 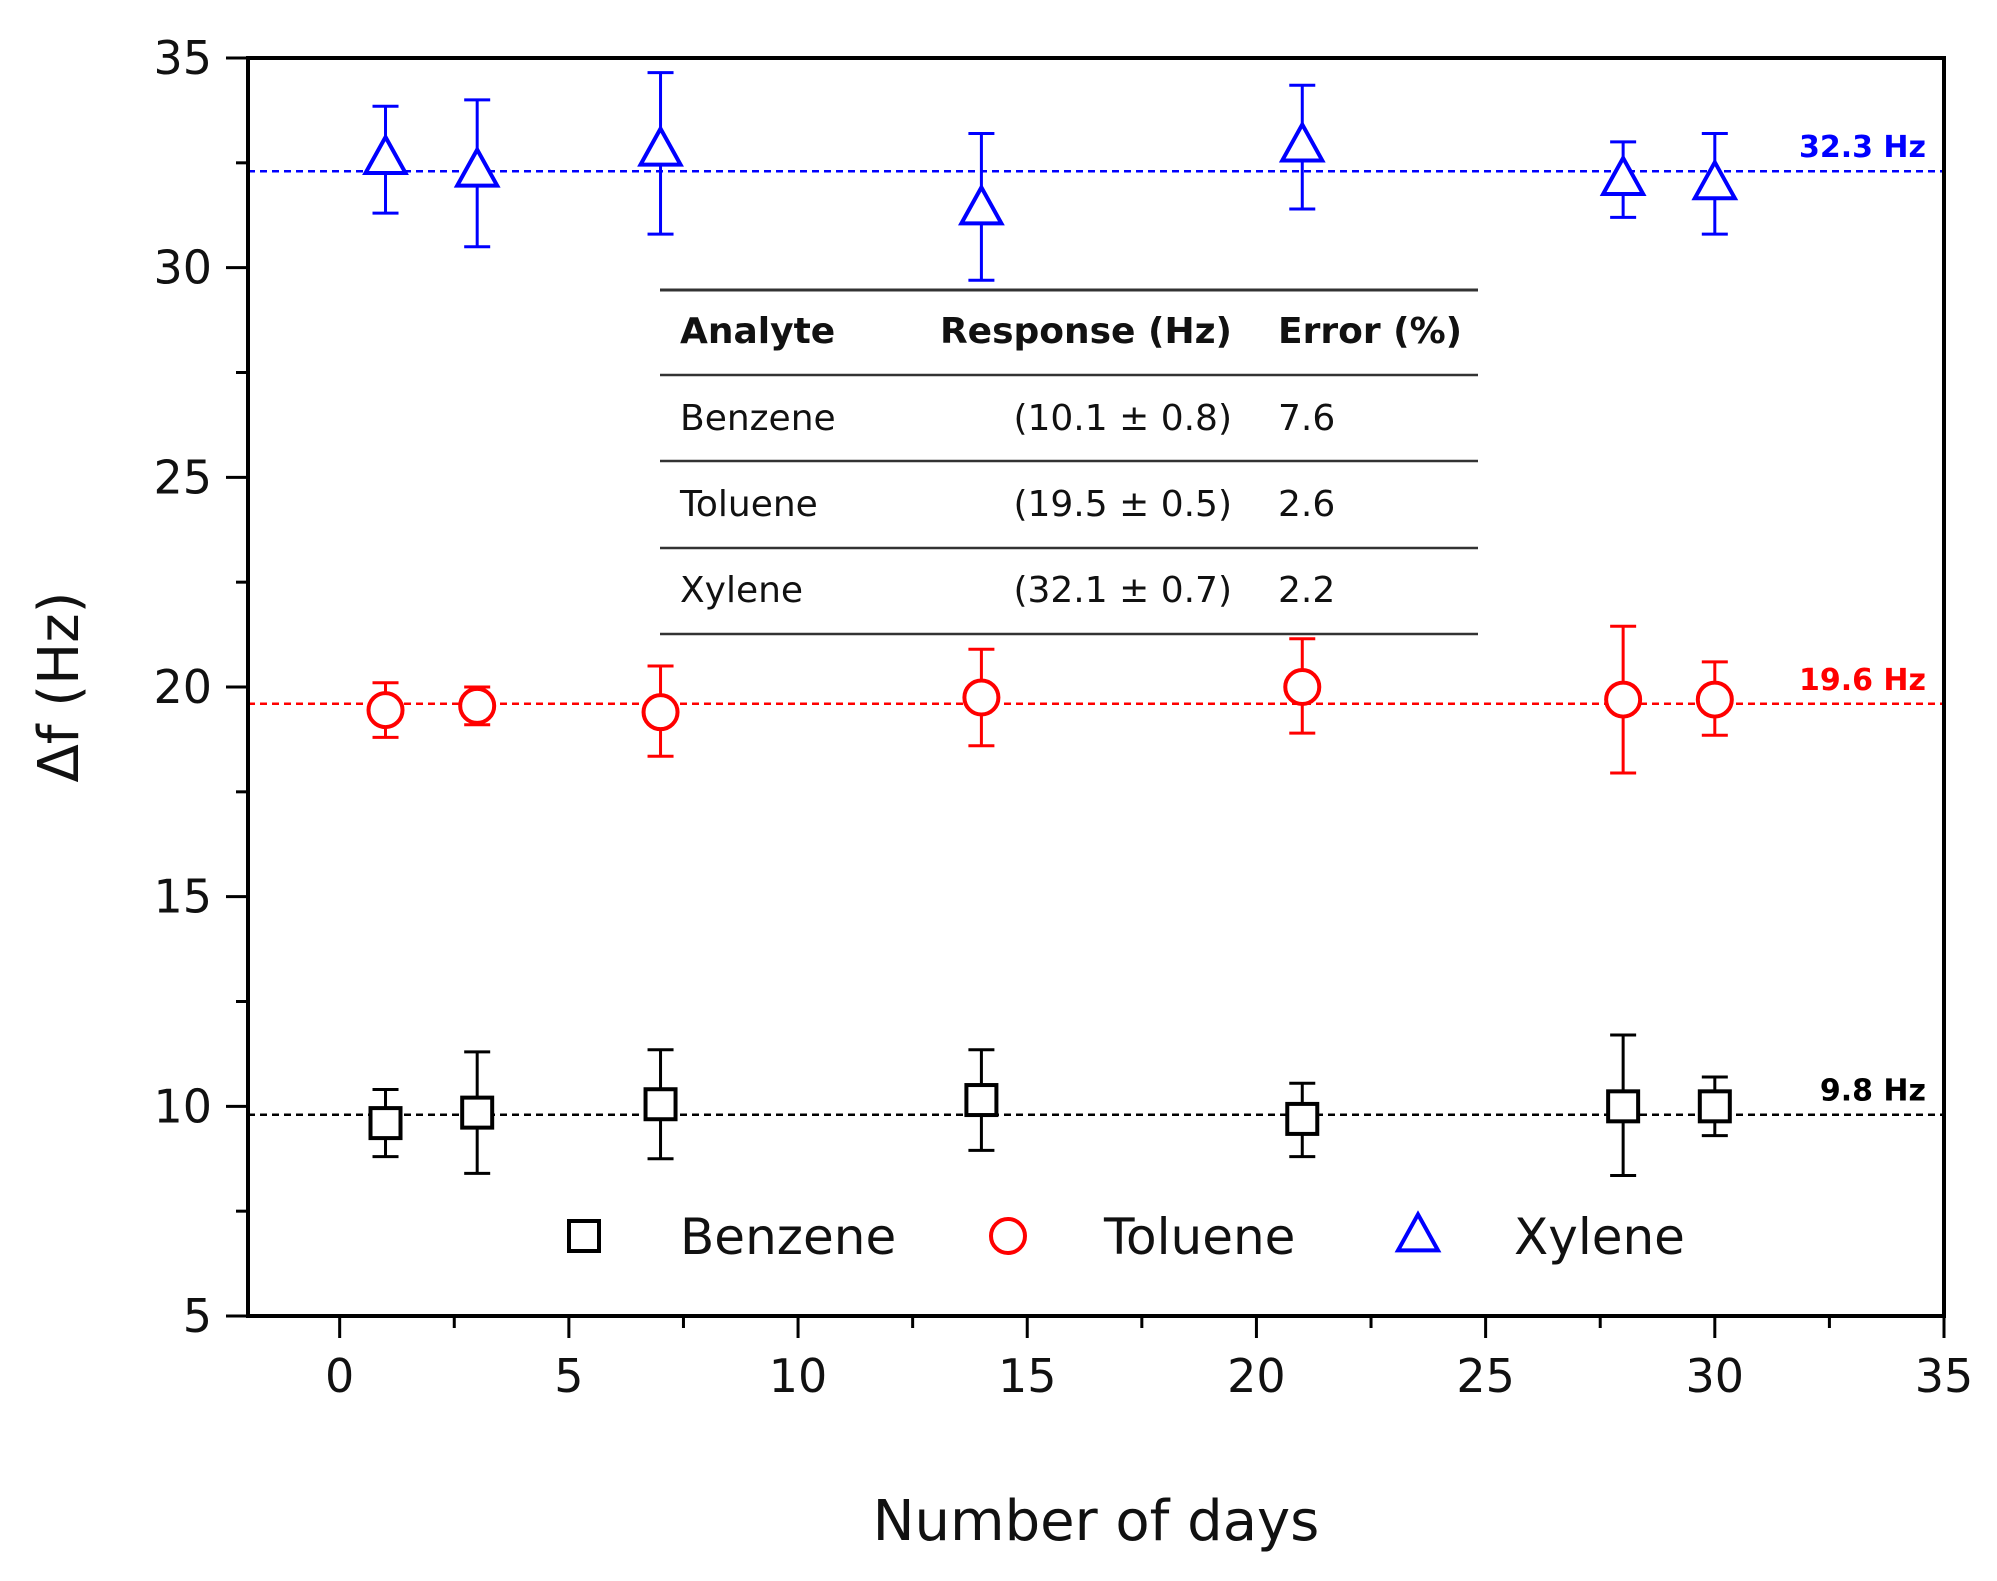 What do you see at coordinates (182, 477) in the screenshot?
I see `y-tick-label: 25` at bounding box center [182, 477].